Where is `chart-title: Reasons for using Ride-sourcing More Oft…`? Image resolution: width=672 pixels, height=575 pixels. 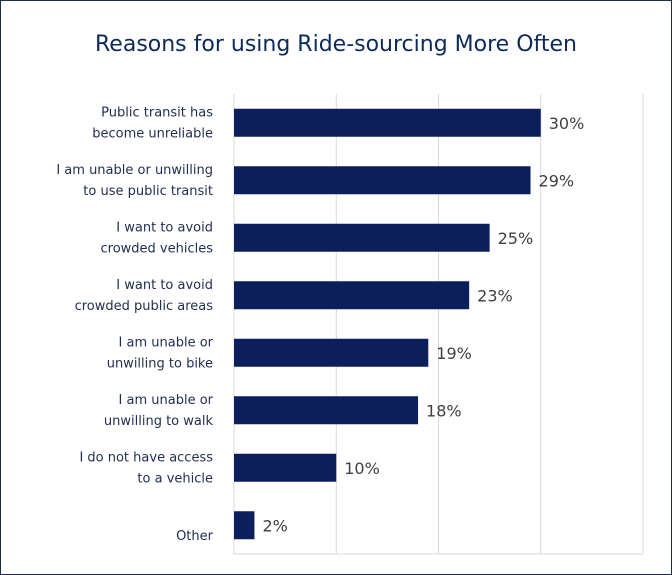 chart-title: Reasons for using Ride-sourcing More Oft… is located at coordinates (336, 44).